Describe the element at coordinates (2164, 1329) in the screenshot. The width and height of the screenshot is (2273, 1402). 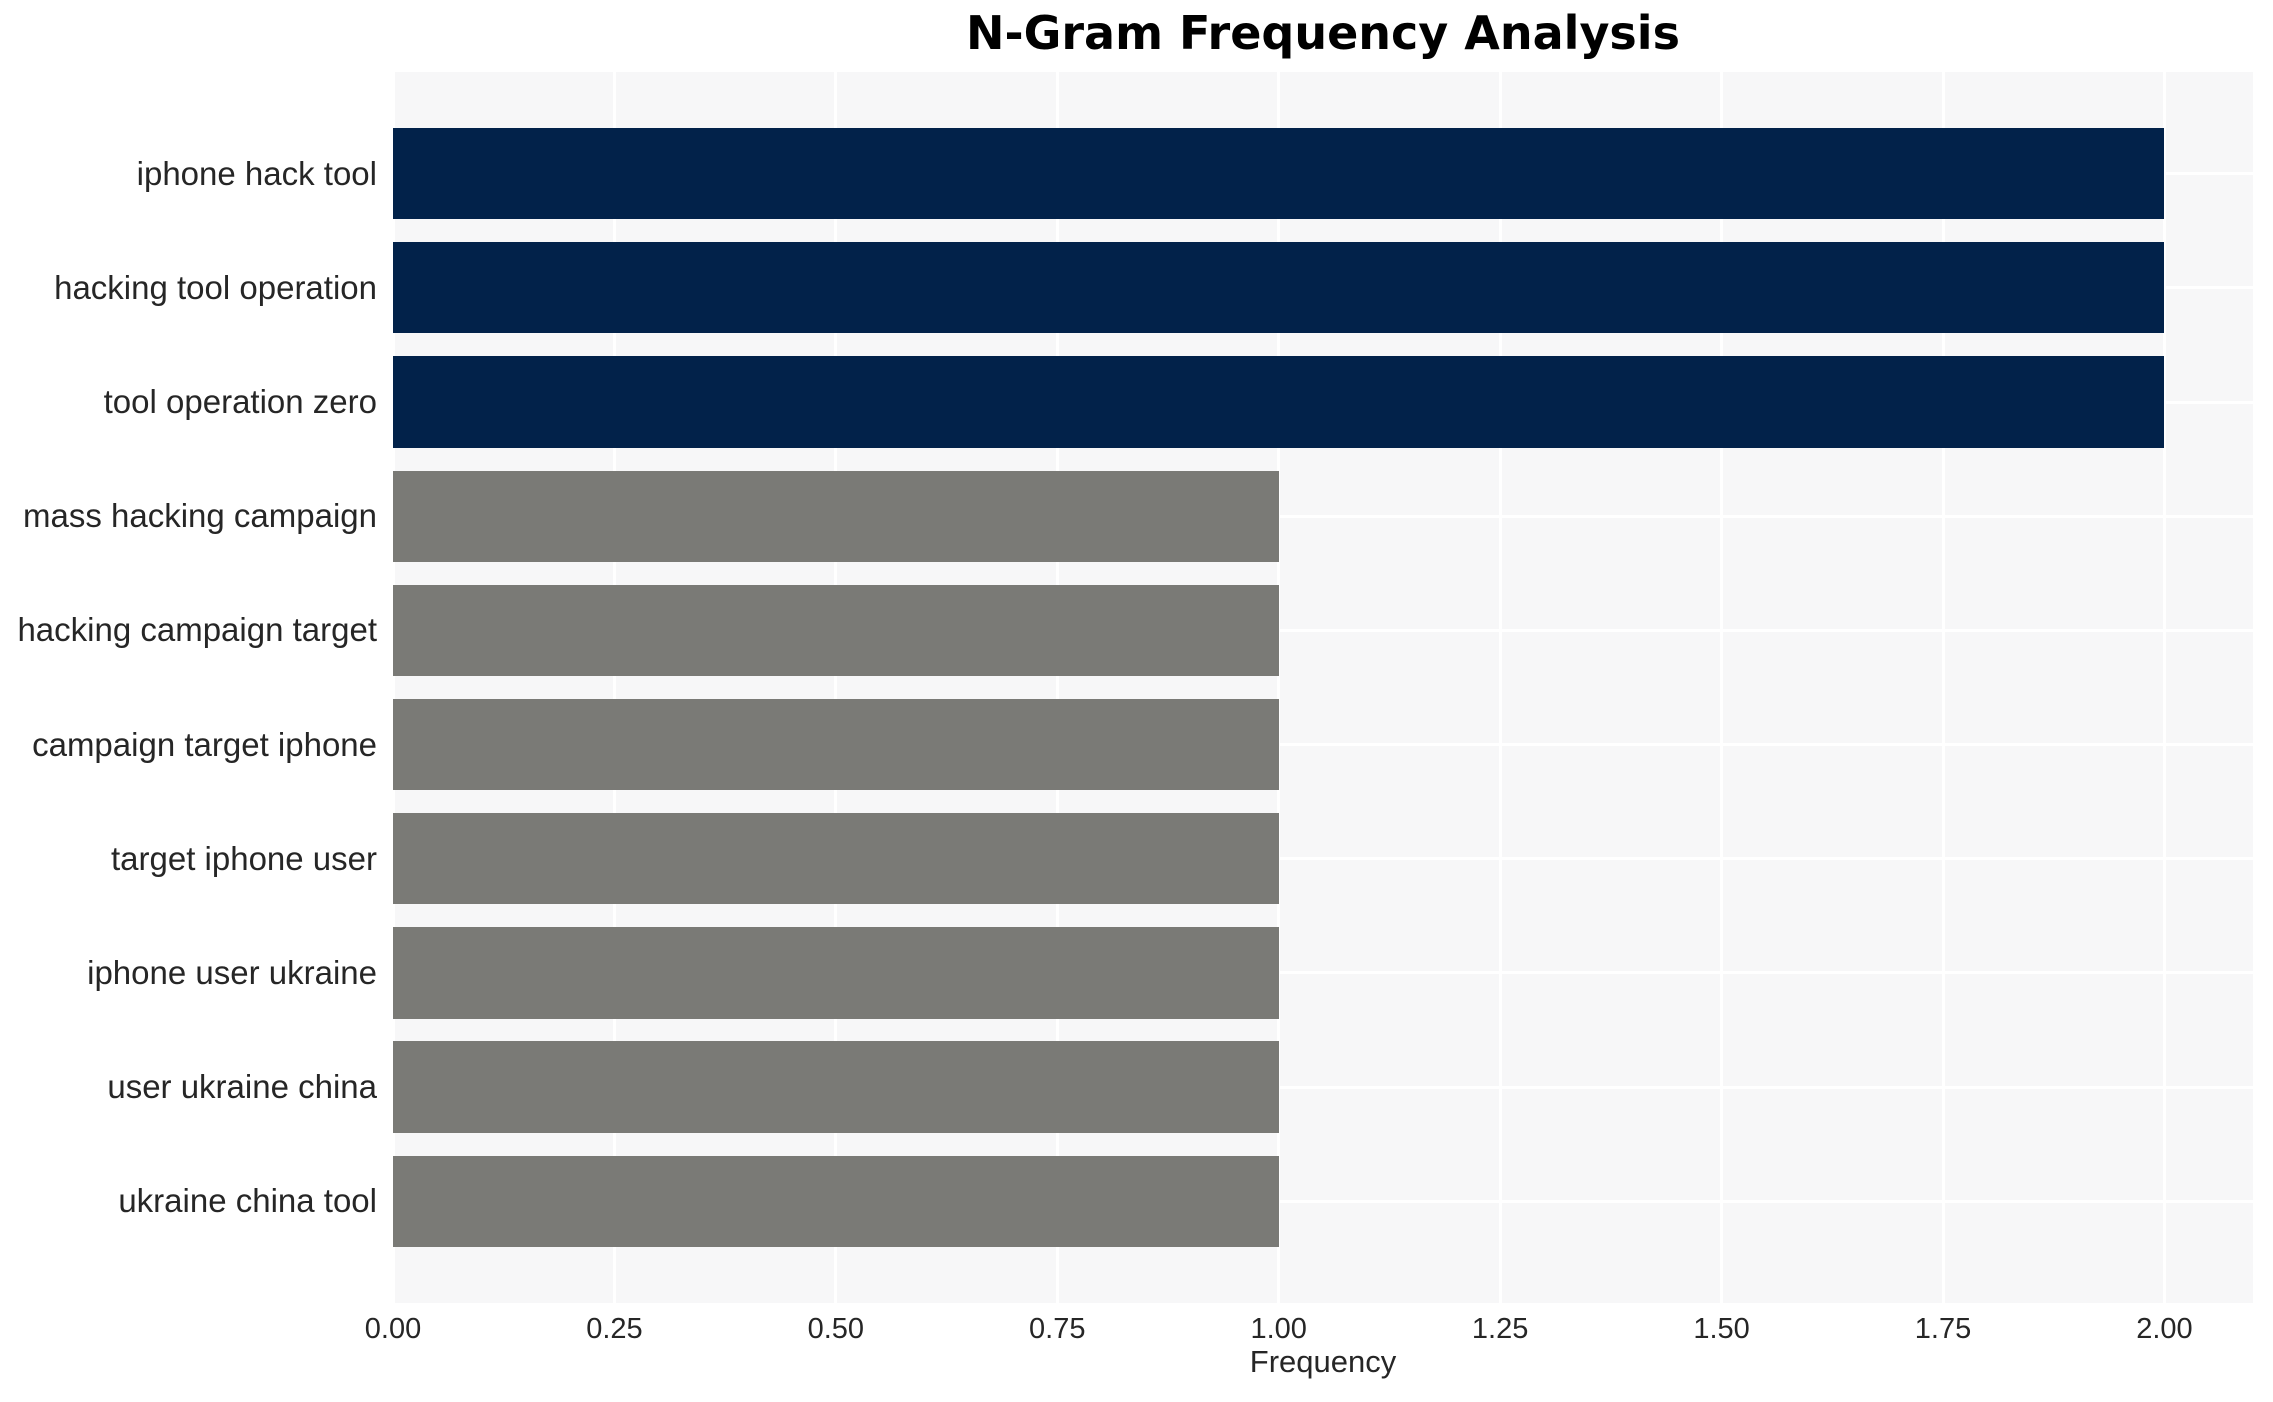
I see `x-tick-label: 2.00` at that location.